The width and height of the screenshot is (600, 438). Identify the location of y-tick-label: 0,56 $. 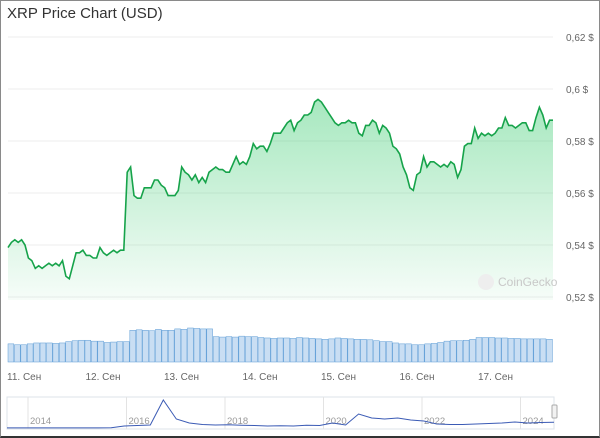
(580, 194).